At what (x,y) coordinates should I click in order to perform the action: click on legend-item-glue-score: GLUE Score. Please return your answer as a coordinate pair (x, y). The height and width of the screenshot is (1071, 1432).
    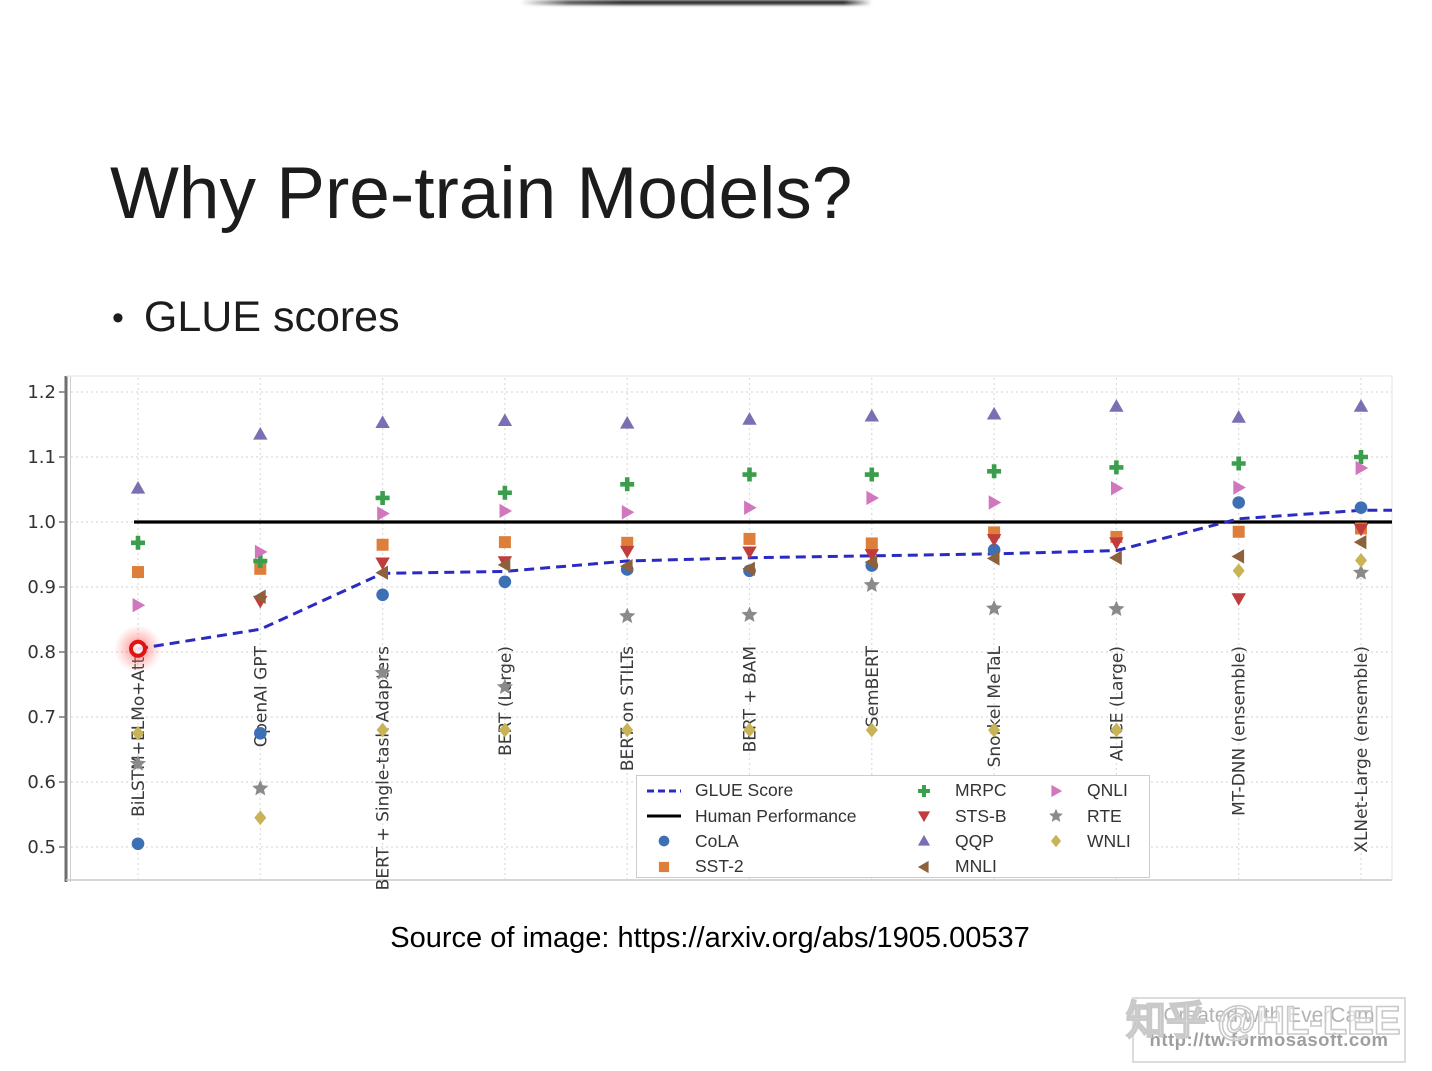
    Looking at the image, I should click on (750, 790).